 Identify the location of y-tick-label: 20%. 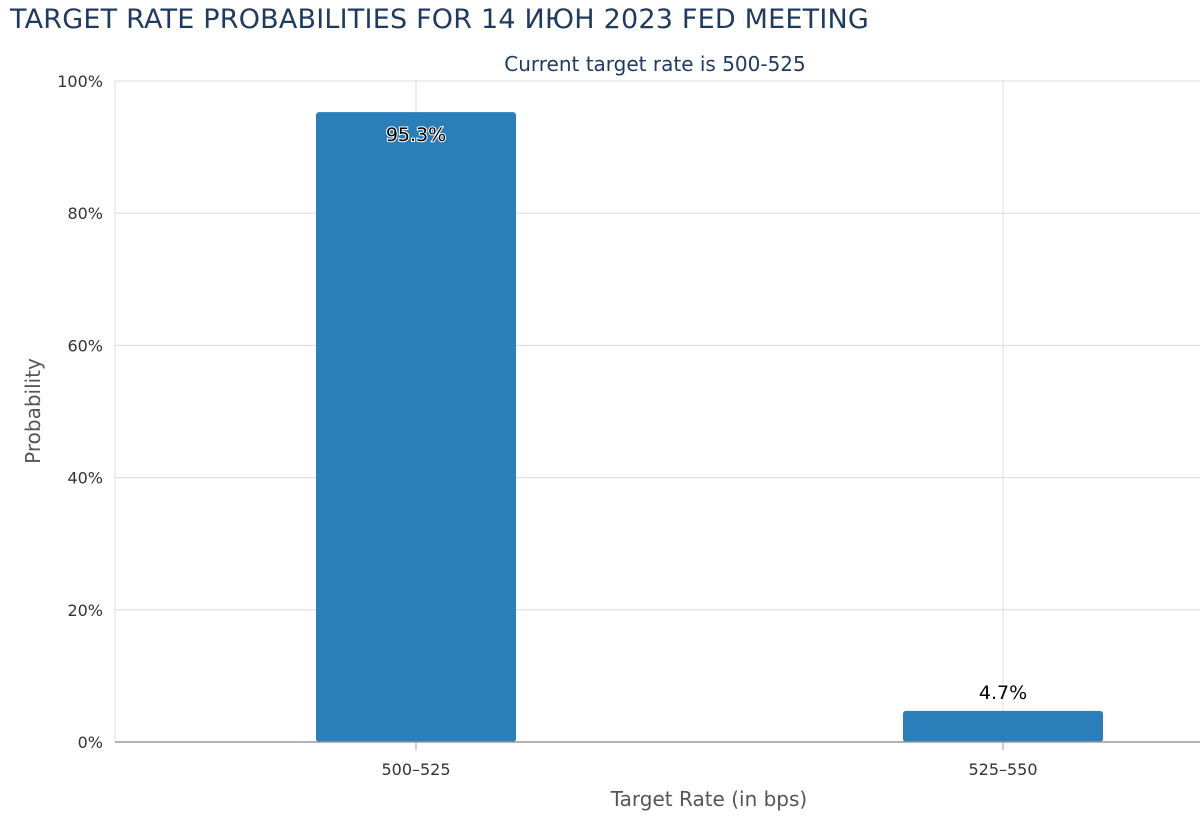
(85, 610).